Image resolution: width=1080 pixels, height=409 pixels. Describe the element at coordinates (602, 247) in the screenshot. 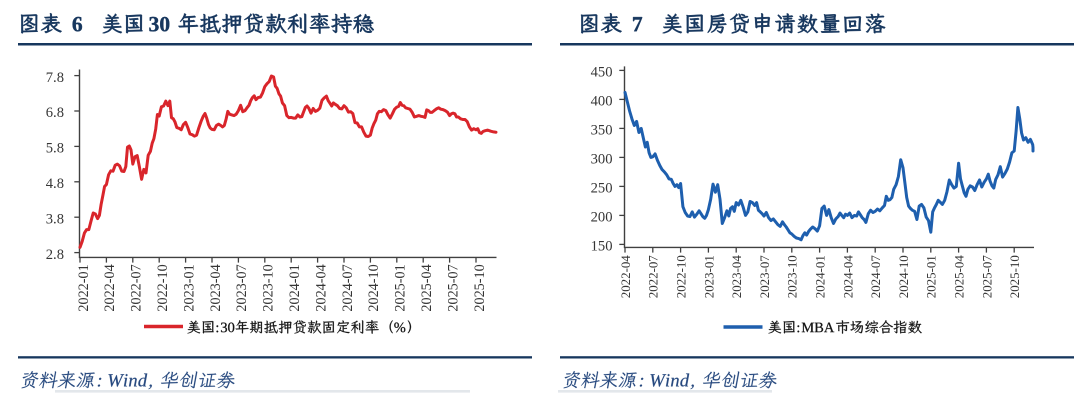

I see `svg-text: 150` at that location.